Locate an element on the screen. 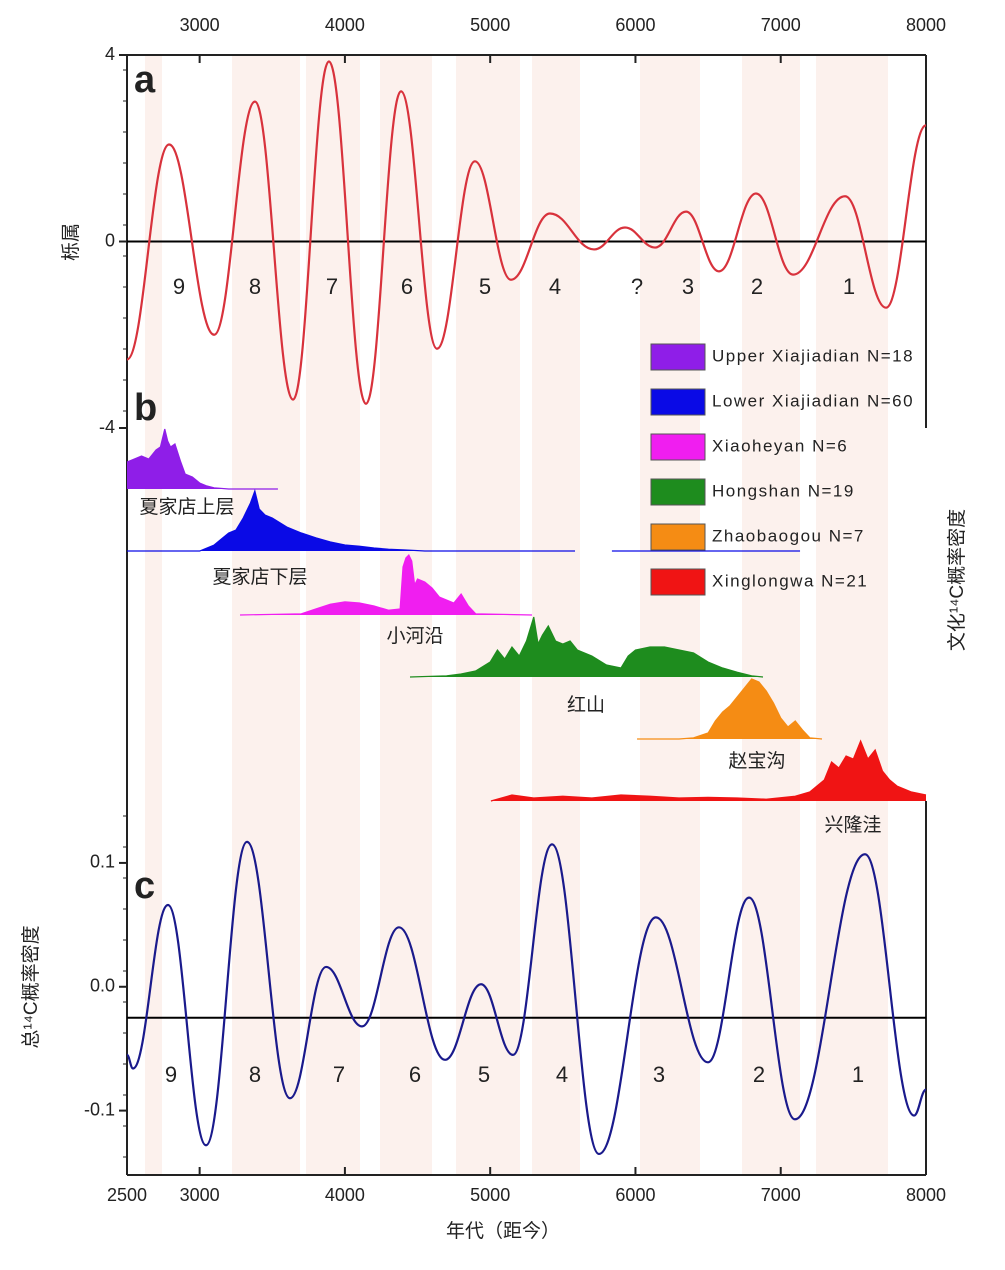 This screenshot has height=1270, width=1005. y-tick-label: 4 is located at coordinates (110, 54).